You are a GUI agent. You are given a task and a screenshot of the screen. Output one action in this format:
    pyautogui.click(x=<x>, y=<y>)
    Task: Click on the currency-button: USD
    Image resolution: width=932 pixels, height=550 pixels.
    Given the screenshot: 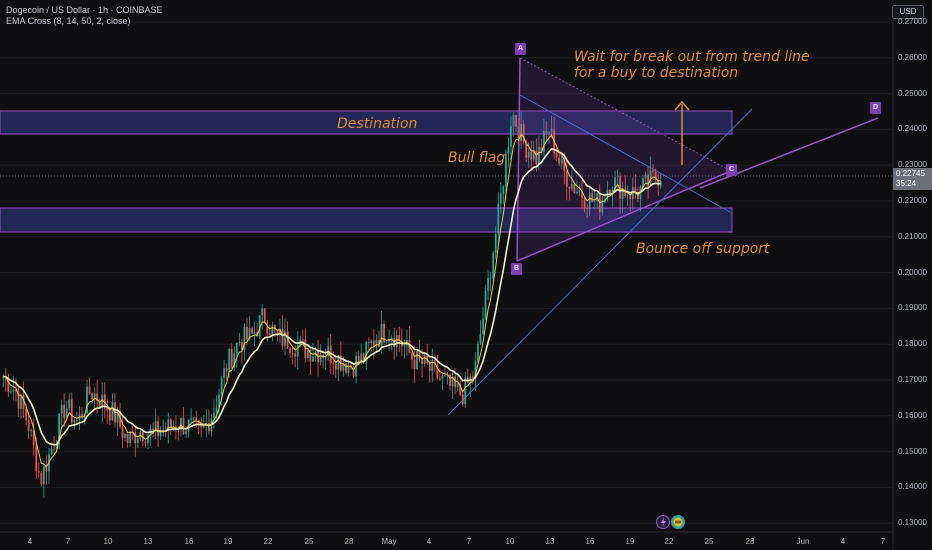 What is the action you would take?
    pyautogui.click(x=908, y=12)
    